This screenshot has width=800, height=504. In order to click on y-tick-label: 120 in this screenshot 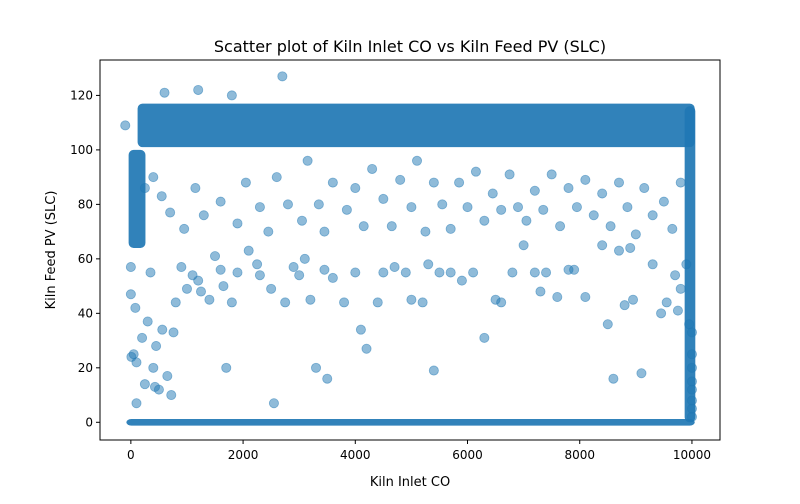, I will do `click(81, 95)`.